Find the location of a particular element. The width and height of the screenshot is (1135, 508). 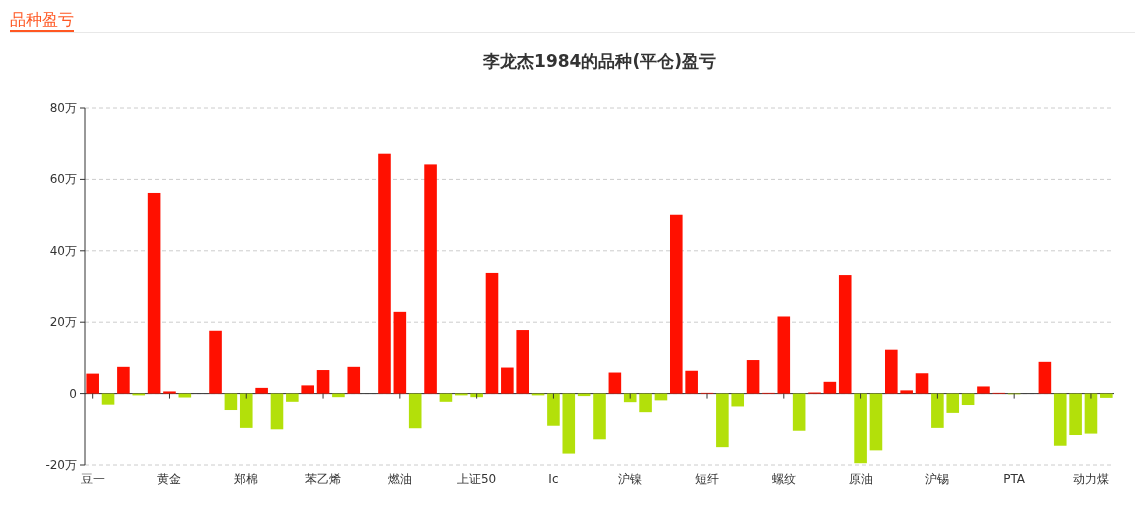

x-tick-label: 原油 is located at coordinates (860, 479).